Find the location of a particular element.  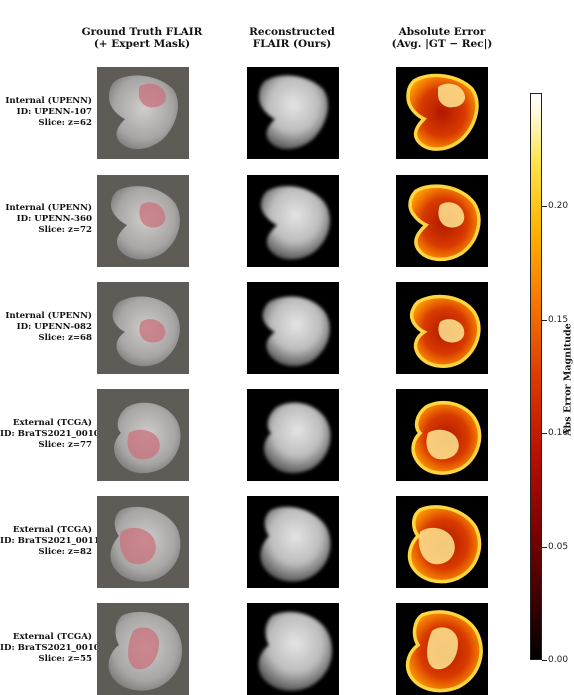

column-header-line2: (+ Expert Mask) is located at coordinates (142, 44).